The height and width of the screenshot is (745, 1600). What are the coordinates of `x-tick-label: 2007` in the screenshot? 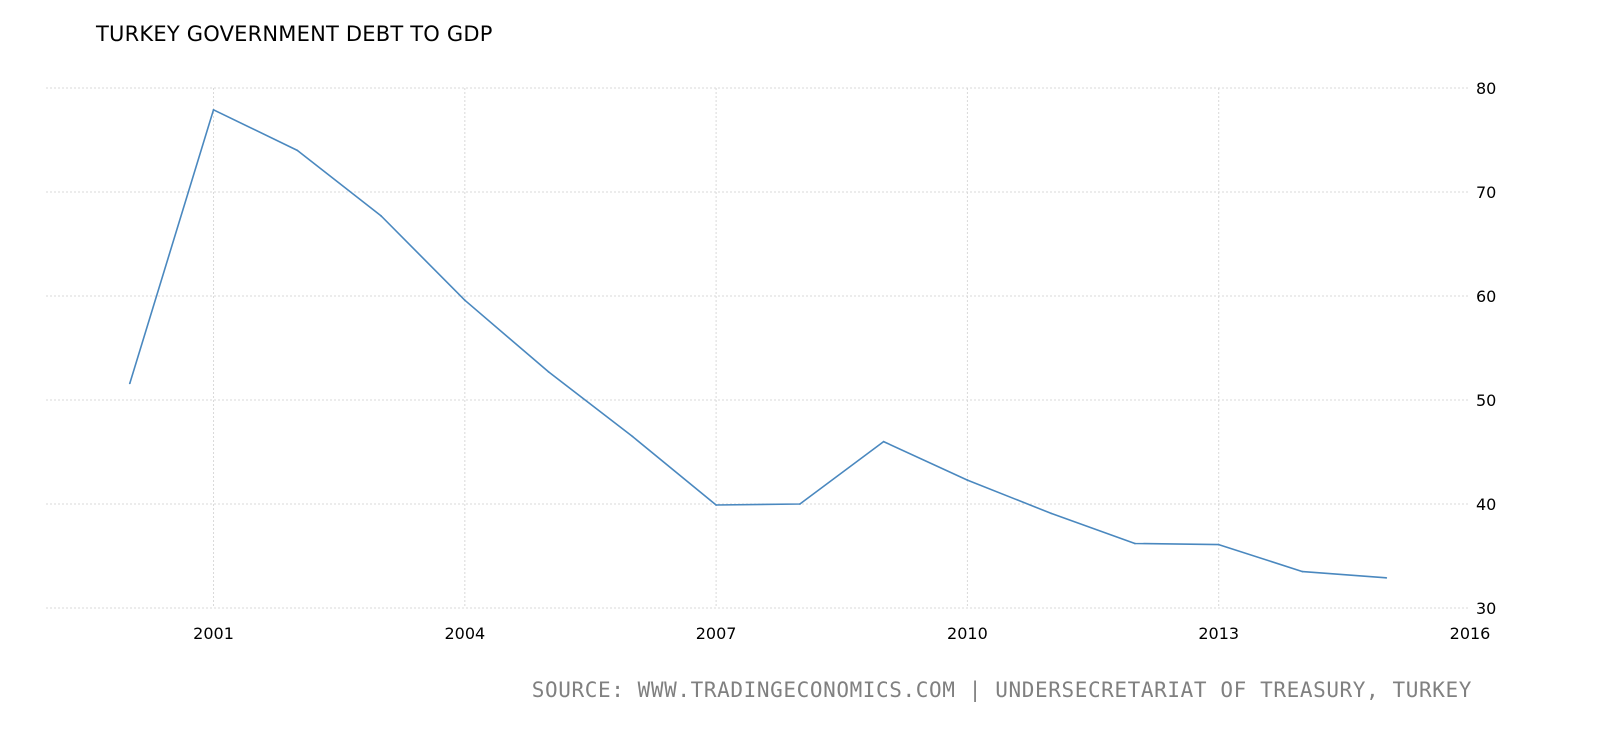 It's located at (716, 633).